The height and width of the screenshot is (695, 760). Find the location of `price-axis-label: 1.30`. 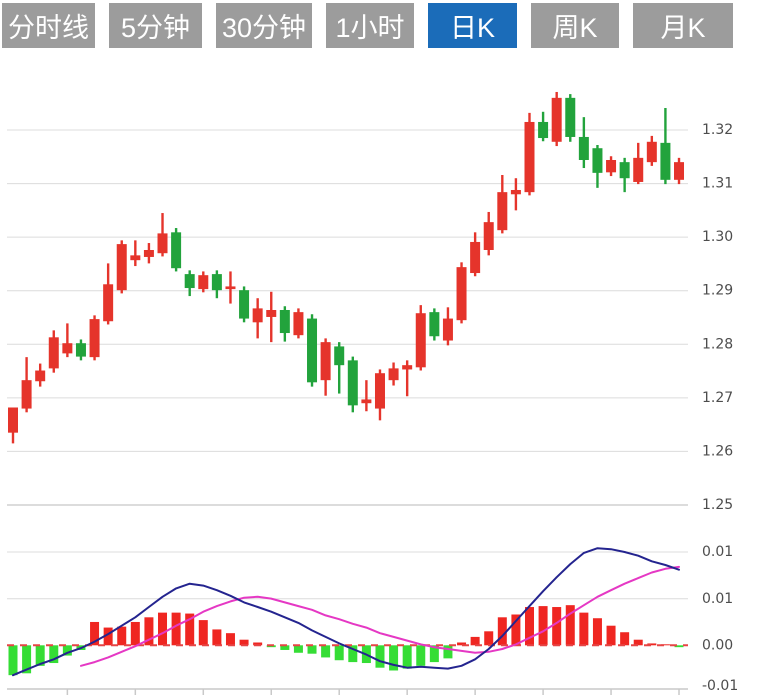

price-axis-label: 1.30 is located at coordinates (717, 237).